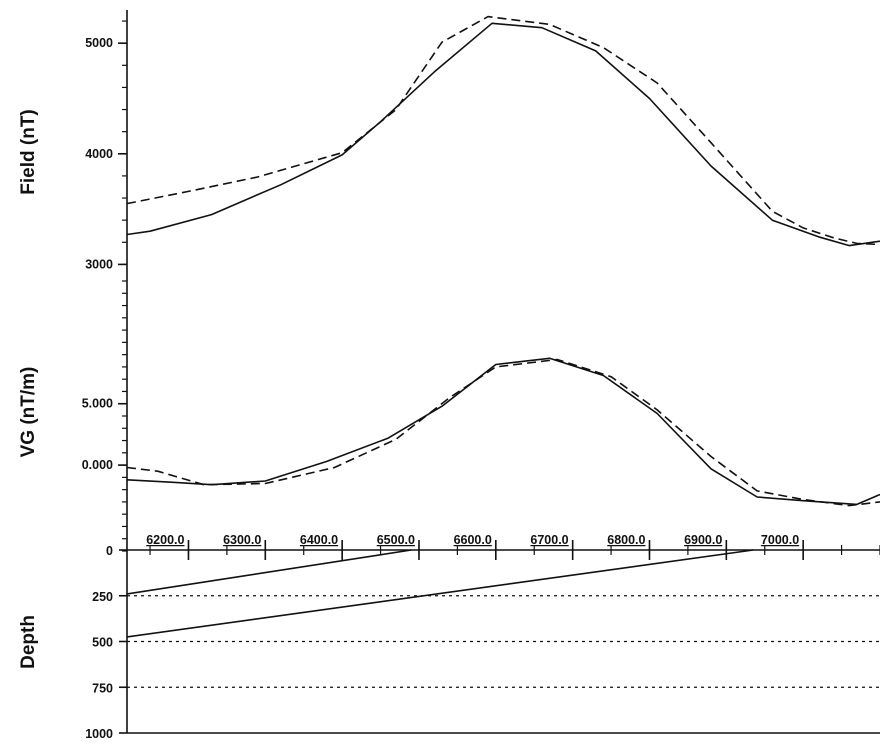 Image resolution: width=880 pixels, height=748 pixels. I want to click on x-tick-label: 6400.0, so click(319, 540).